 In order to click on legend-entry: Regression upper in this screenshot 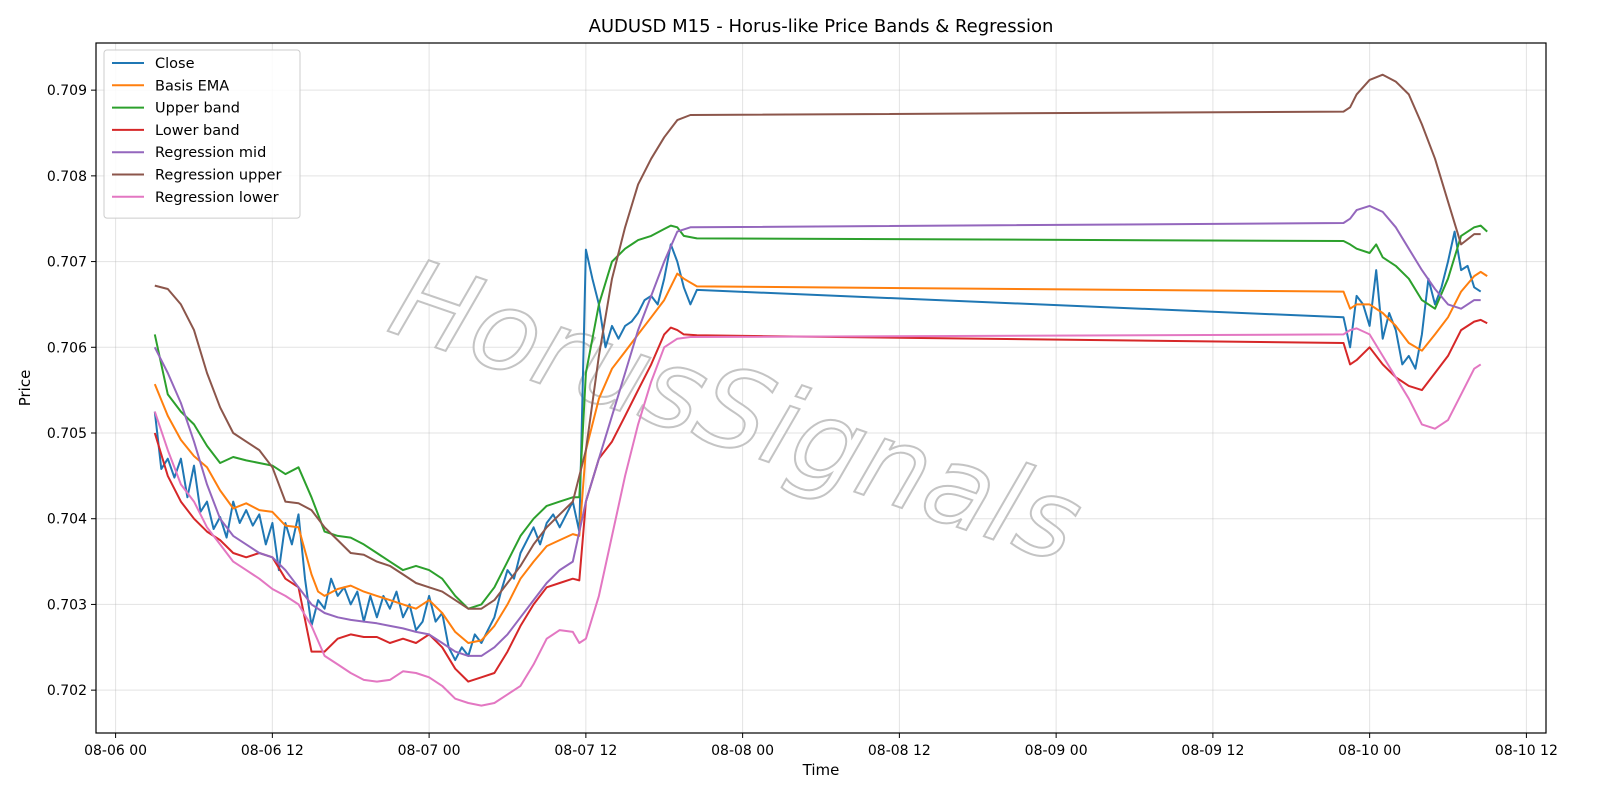, I will do `click(218, 176)`.